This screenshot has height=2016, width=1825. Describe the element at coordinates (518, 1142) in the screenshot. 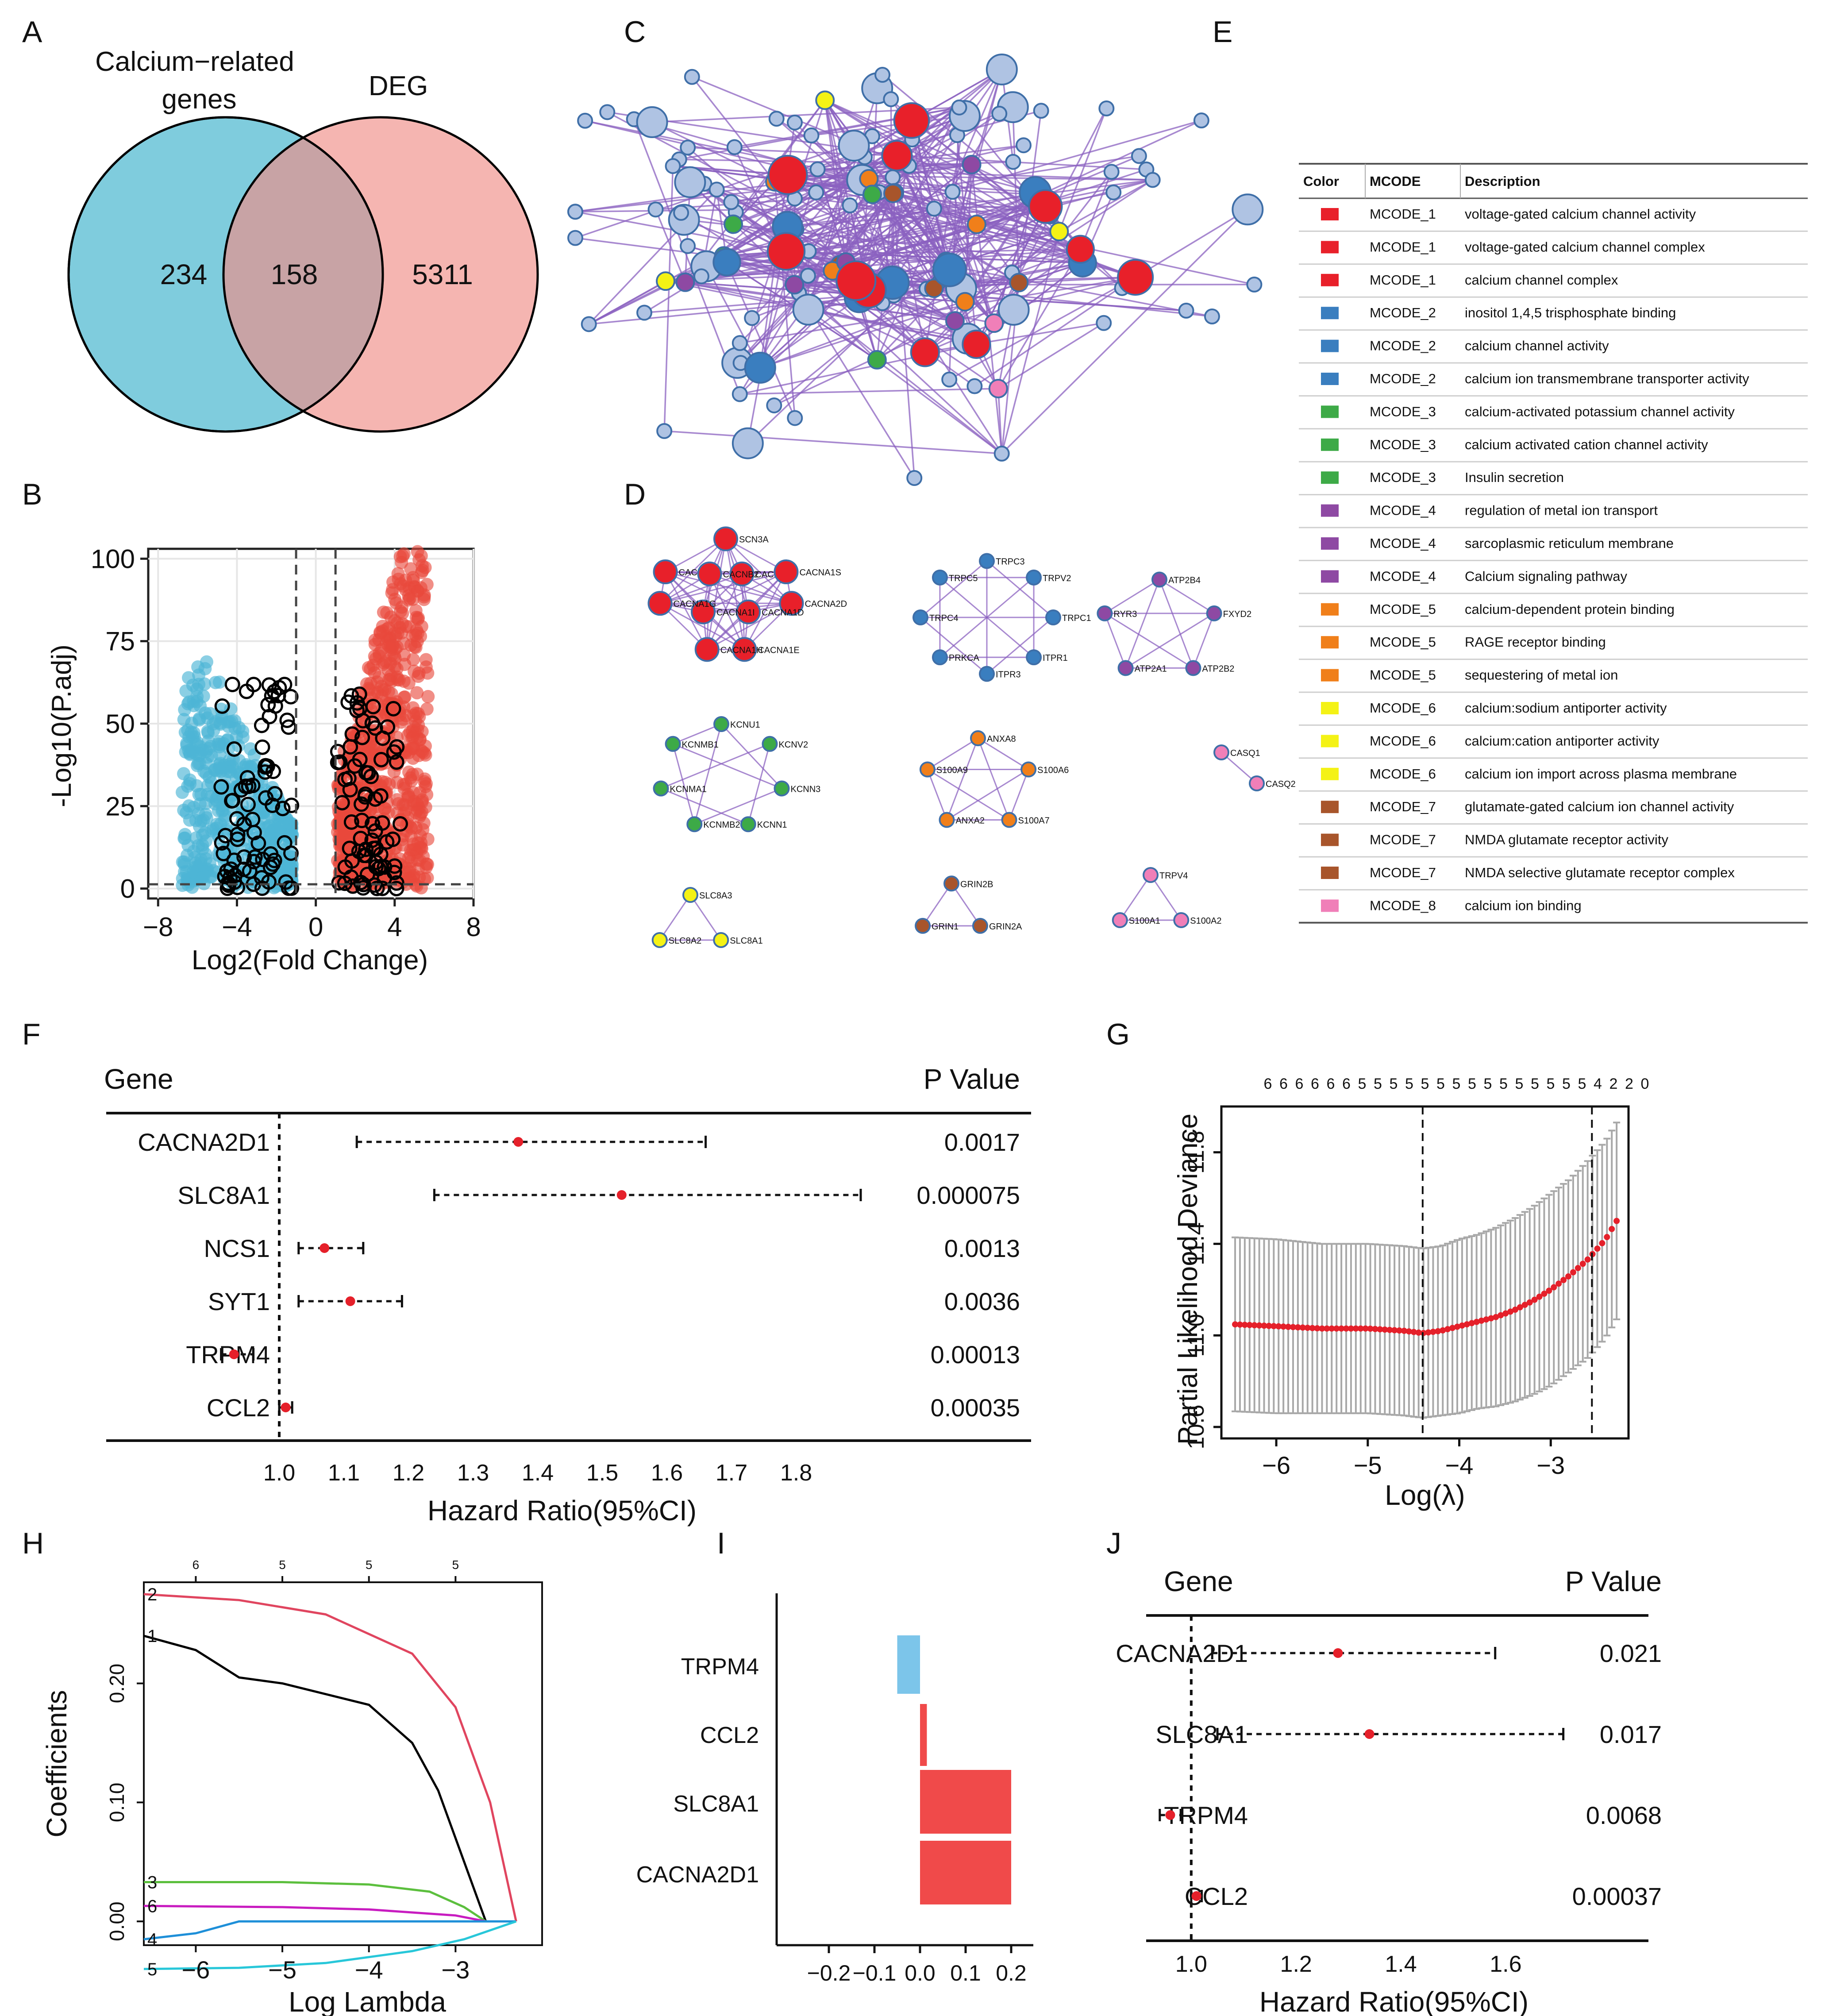

I see `forest-point` at that location.